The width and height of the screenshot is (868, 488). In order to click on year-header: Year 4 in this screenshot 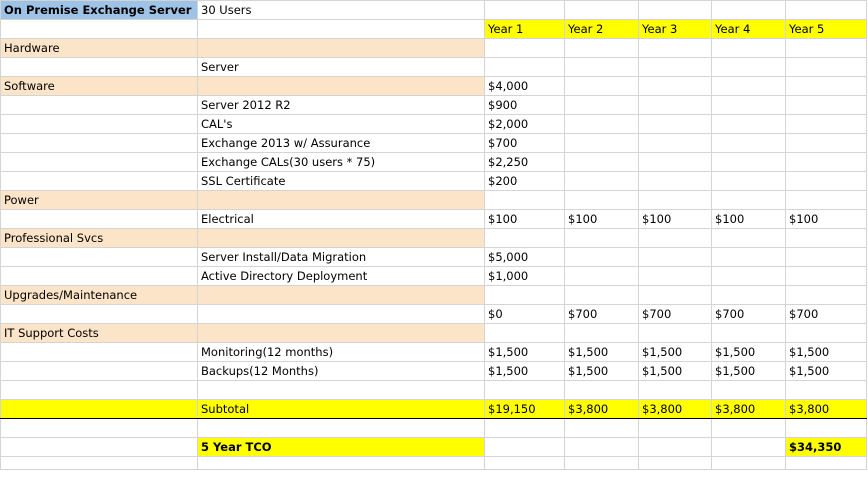, I will do `click(748, 29)`.